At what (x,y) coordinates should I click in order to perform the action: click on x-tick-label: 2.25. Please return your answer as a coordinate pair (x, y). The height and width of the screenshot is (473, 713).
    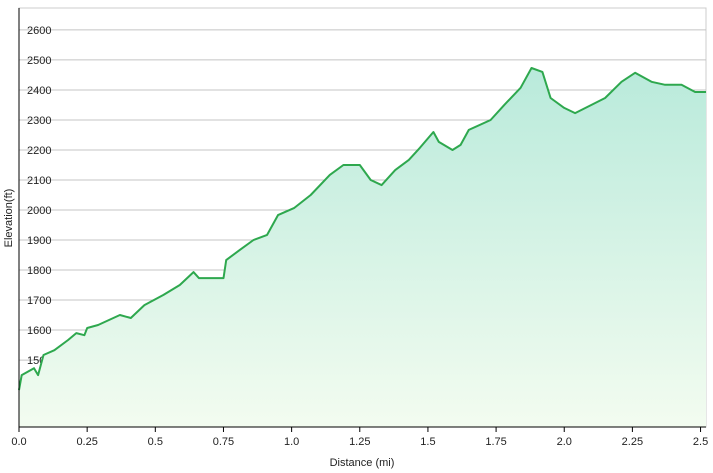
    Looking at the image, I should click on (632, 442).